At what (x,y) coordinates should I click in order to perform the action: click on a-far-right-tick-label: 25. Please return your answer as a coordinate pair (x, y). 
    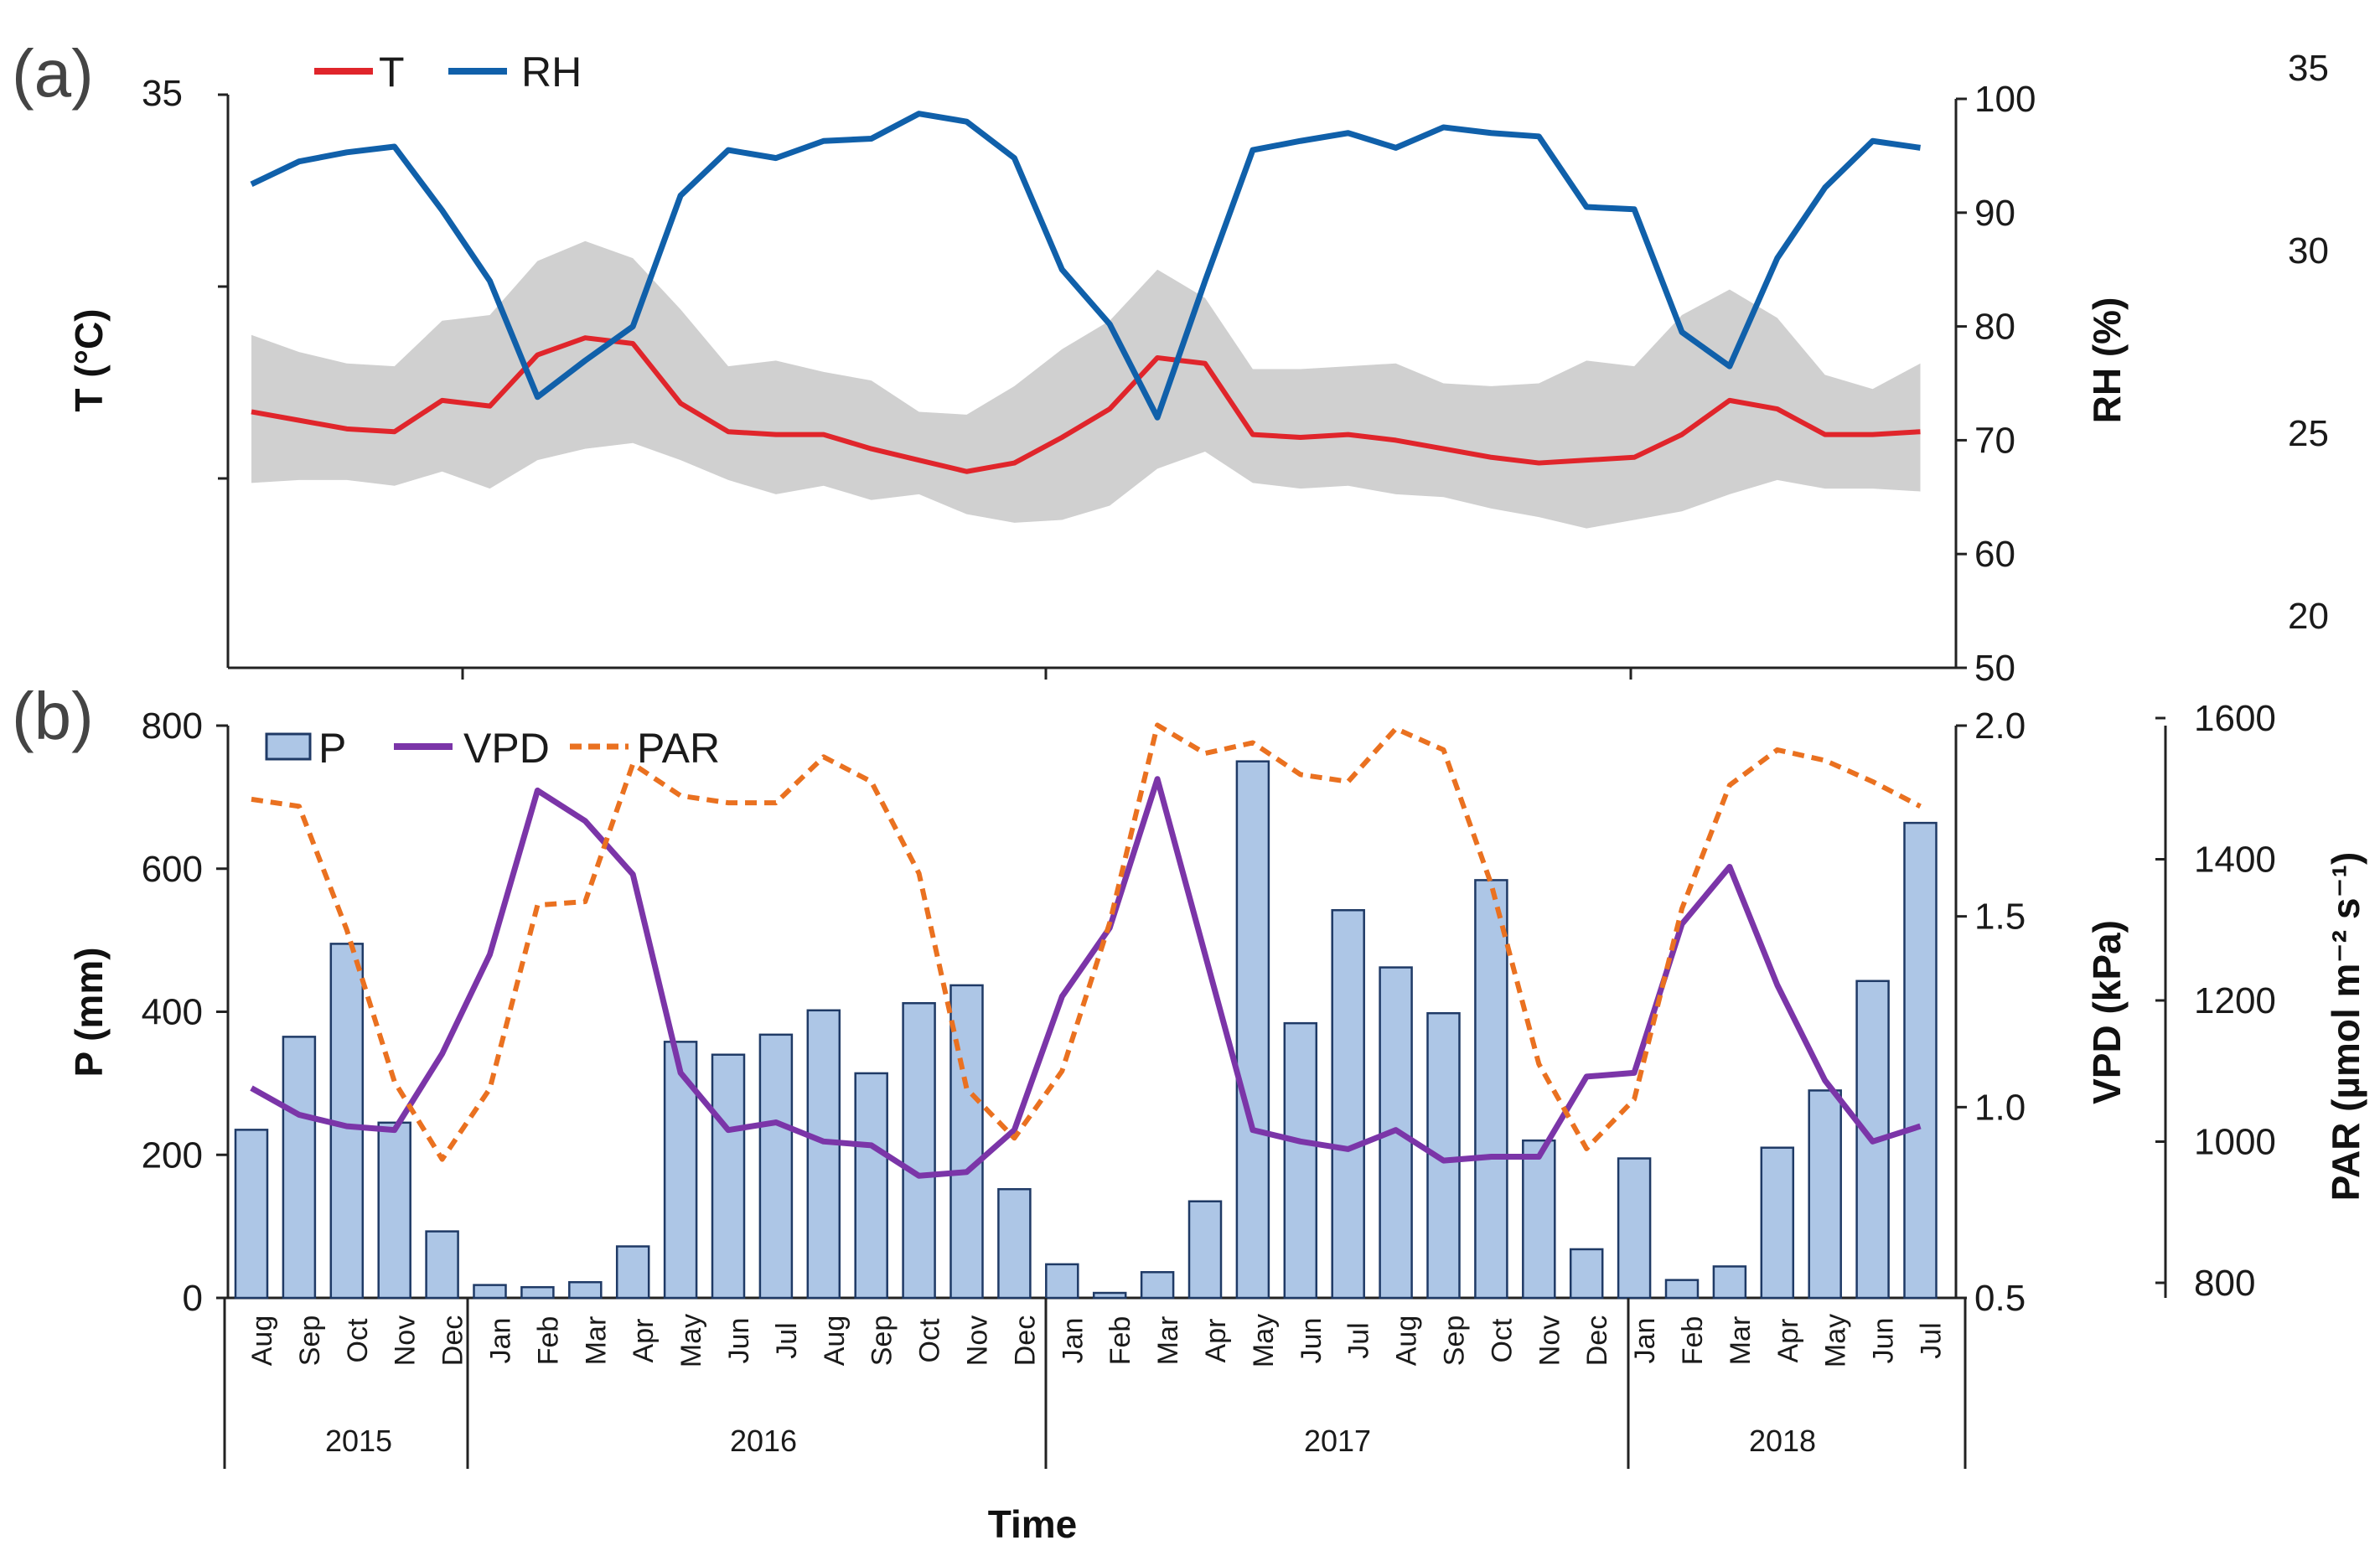
    Looking at the image, I should click on (2308, 433).